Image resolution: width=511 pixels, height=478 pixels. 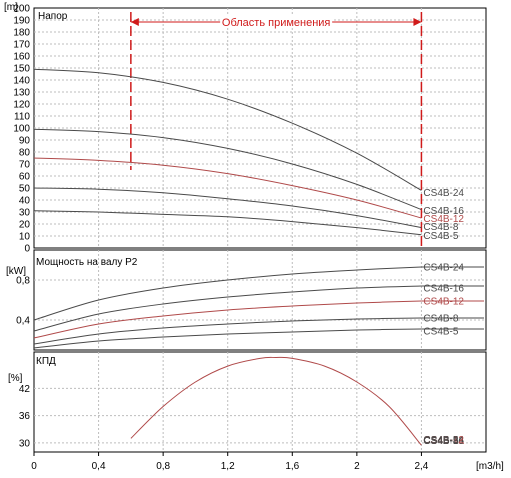 I want to click on power-y-tick-label: 0,4, so click(x=23, y=321).